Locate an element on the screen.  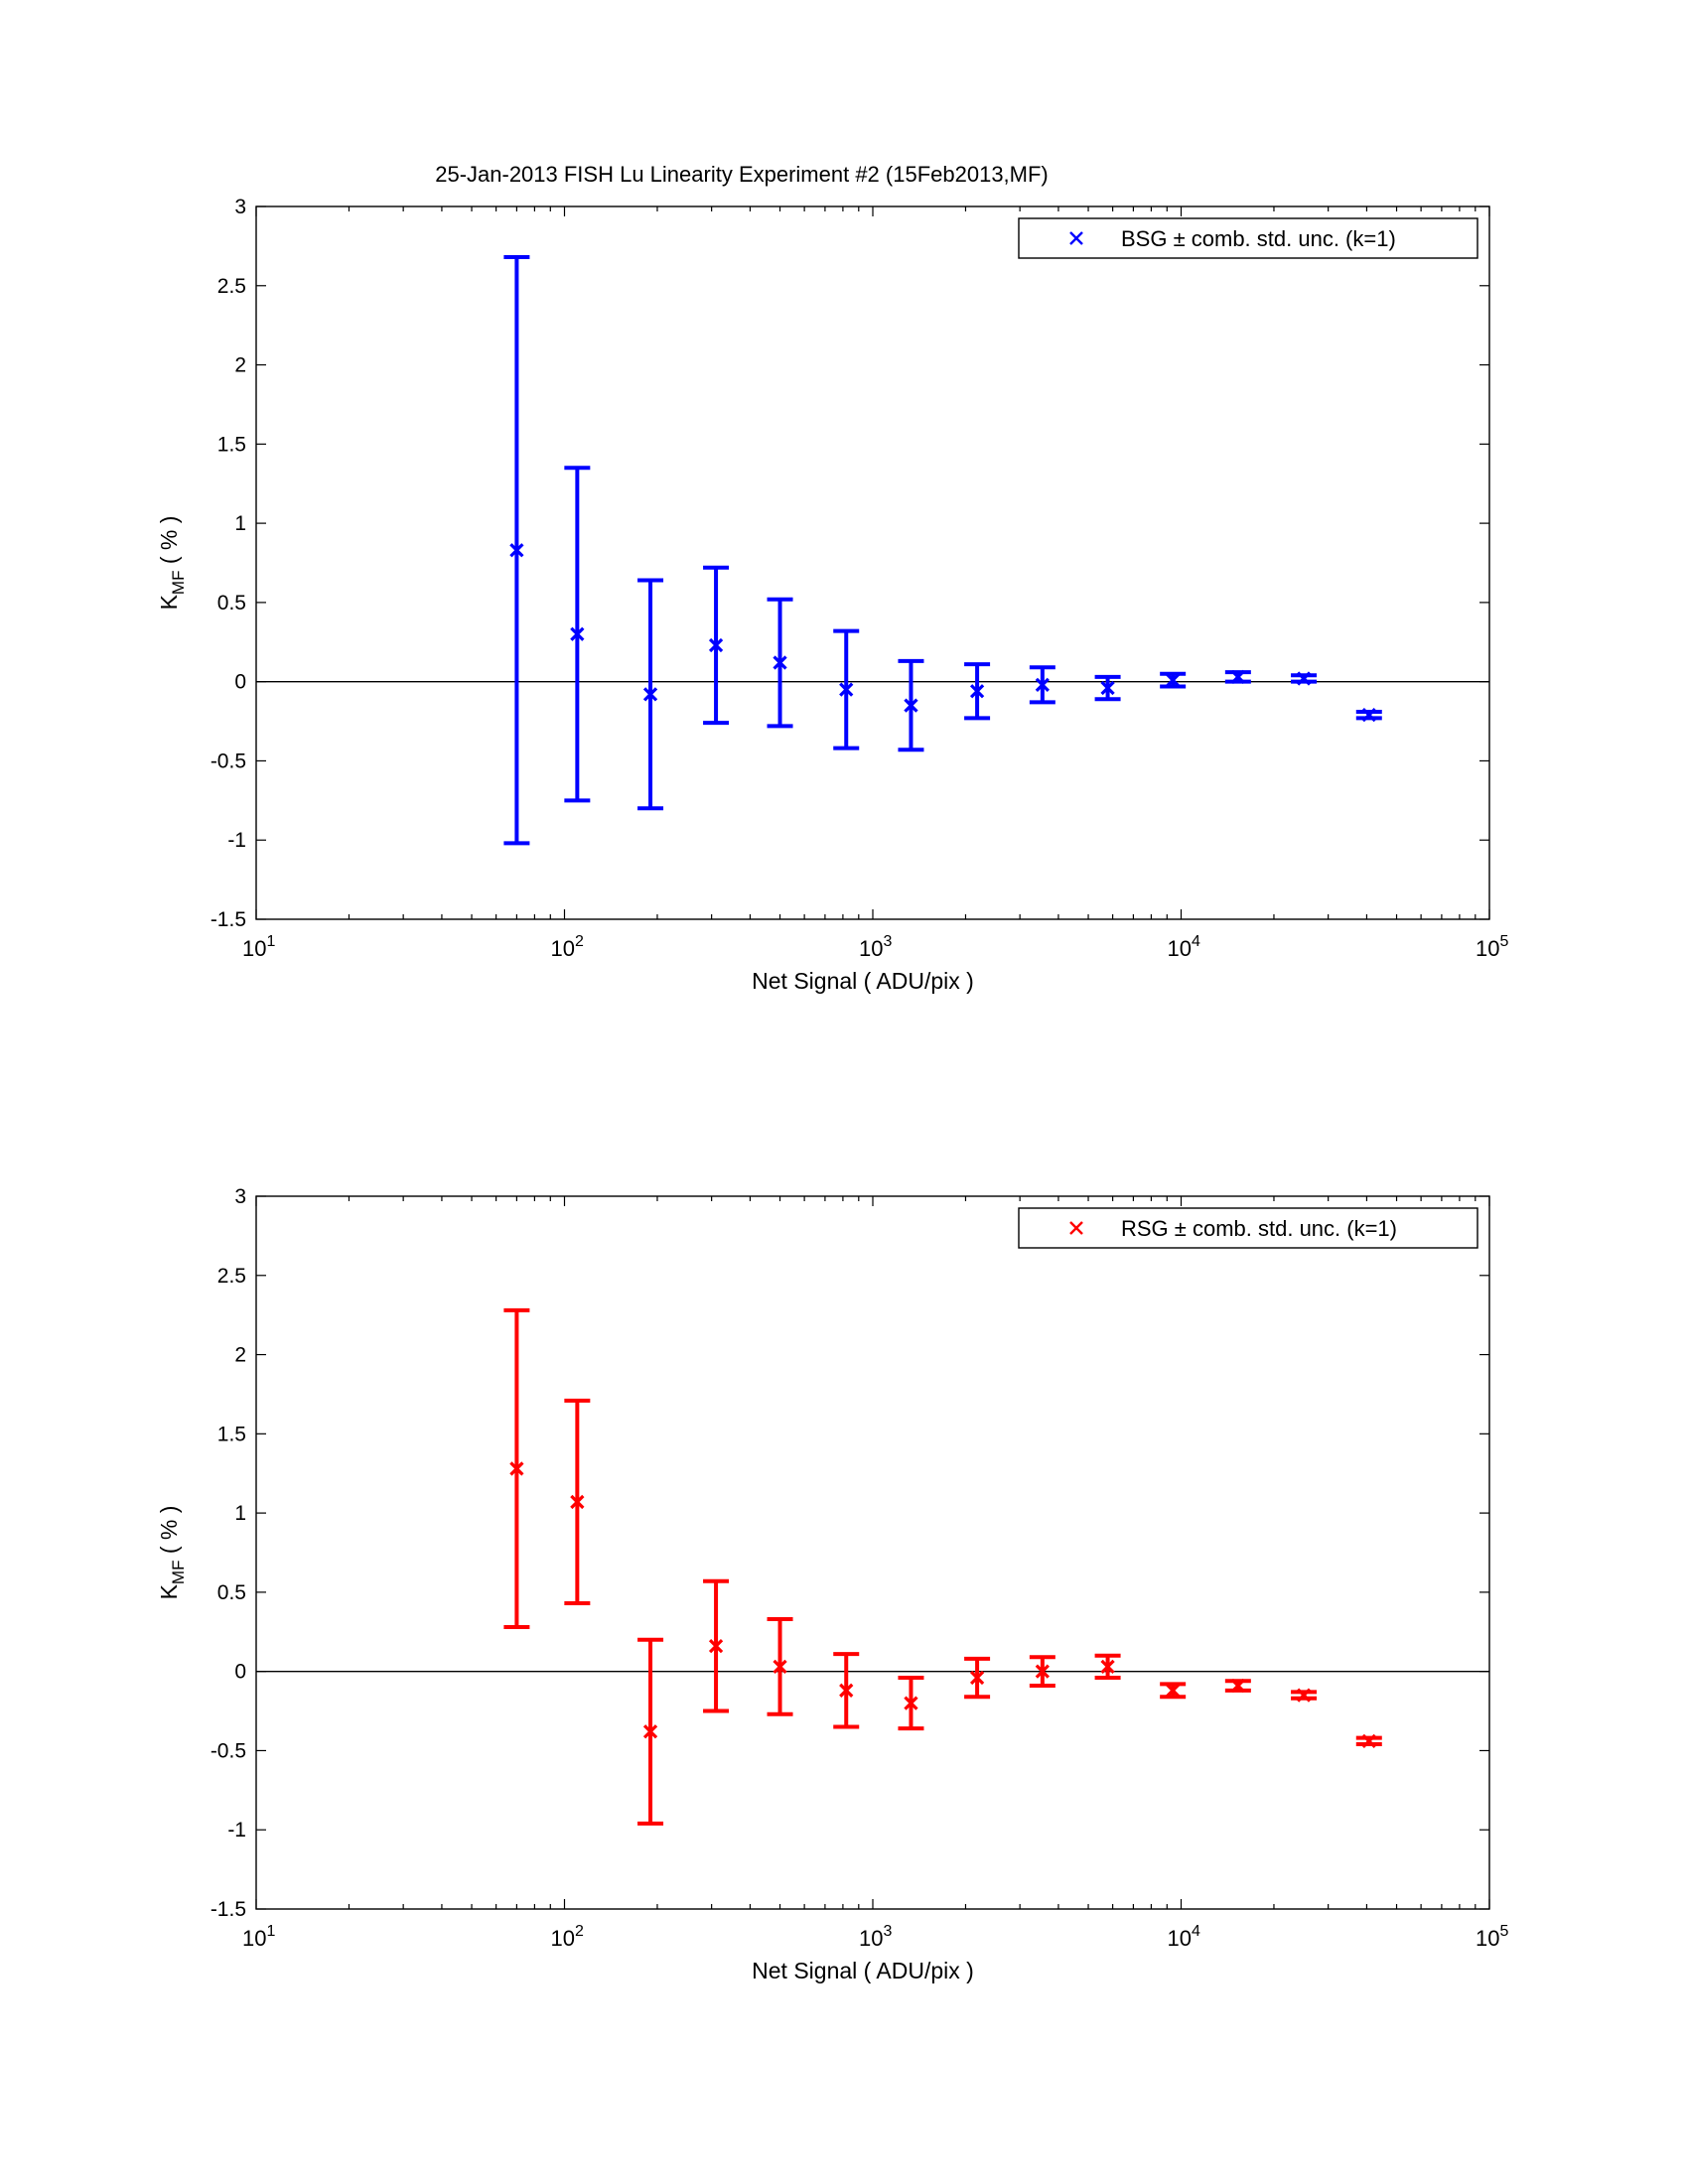
legend: RSG ± comb. std. unc. (k=1) is located at coordinates (1248, 1228).